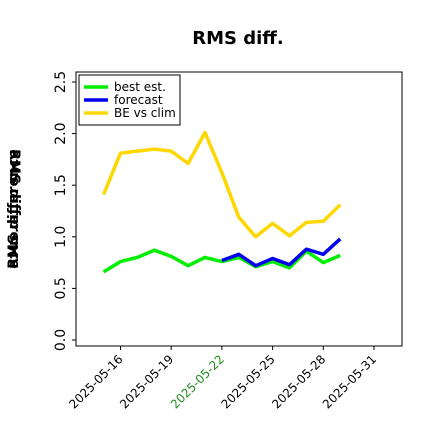 The height and width of the screenshot is (440, 440). I want to click on y-tick-label: 2.5, so click(61, 82).